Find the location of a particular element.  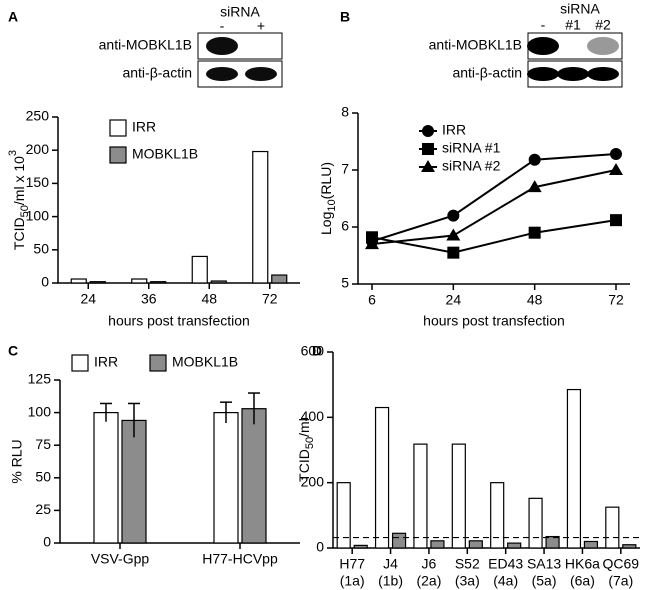

y-axis-label-part: /ml x 10 is located at coordinates (19, 180).